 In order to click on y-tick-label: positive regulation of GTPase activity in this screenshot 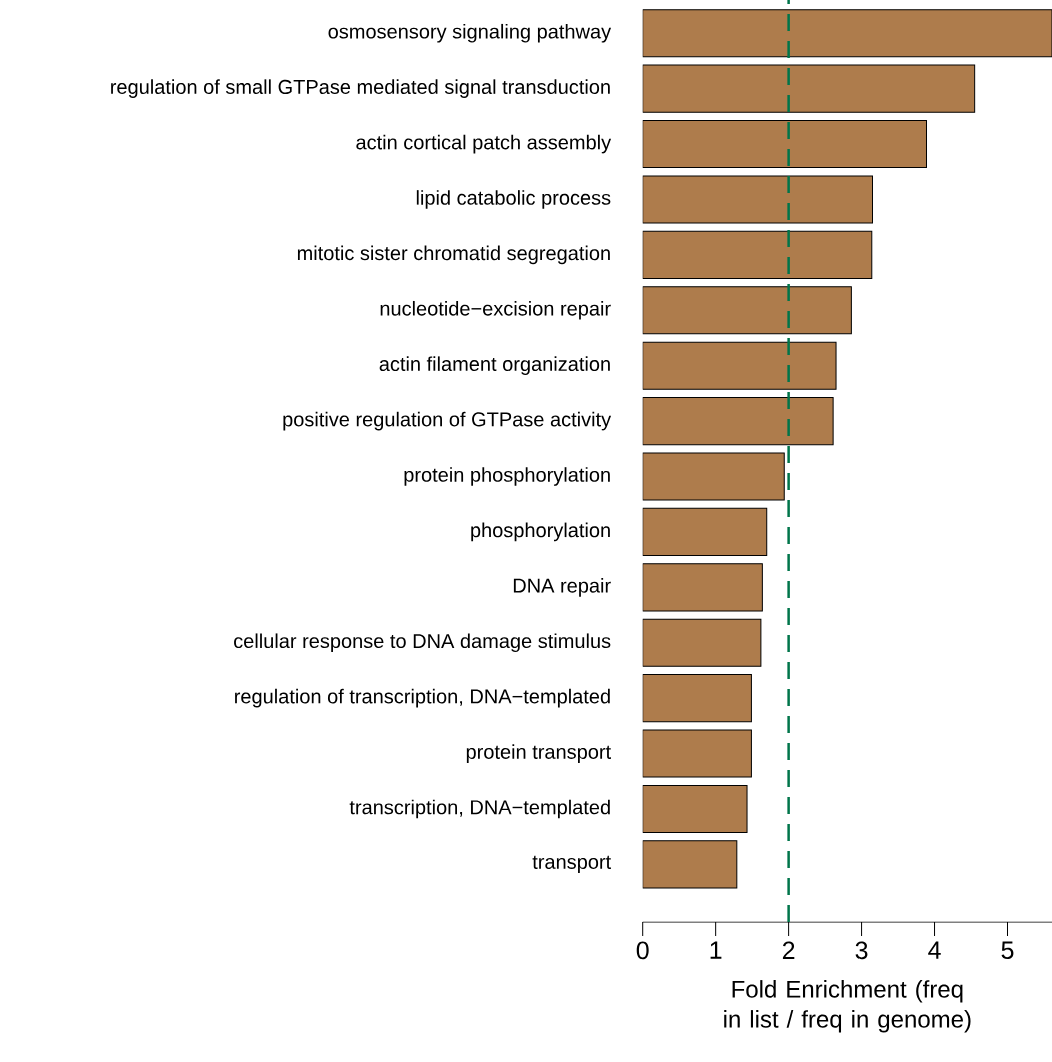, I will do `click(447, 421)`.